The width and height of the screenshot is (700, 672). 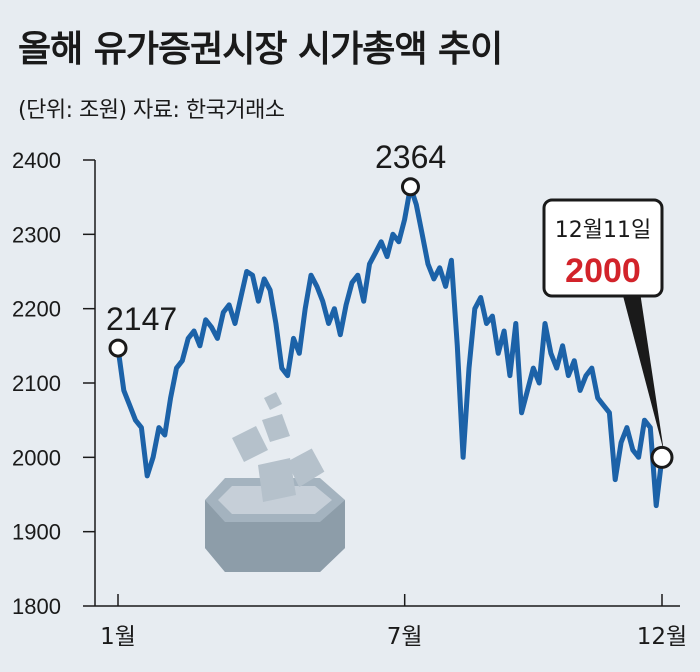 I want to click on start-value-marker, so click(x=118, y=348).